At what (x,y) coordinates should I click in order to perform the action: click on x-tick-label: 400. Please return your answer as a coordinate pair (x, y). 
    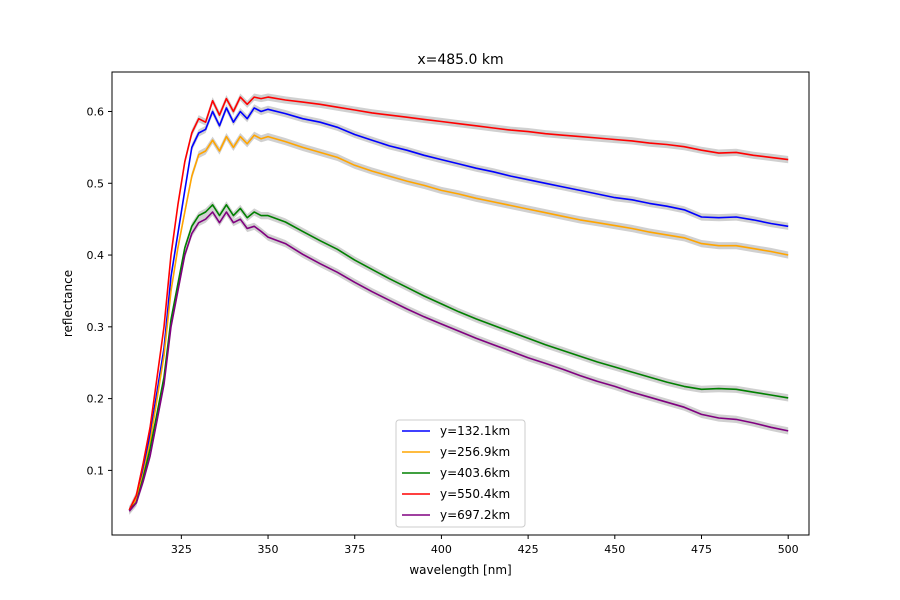
    Looking at the image, I should click on (441, 549).